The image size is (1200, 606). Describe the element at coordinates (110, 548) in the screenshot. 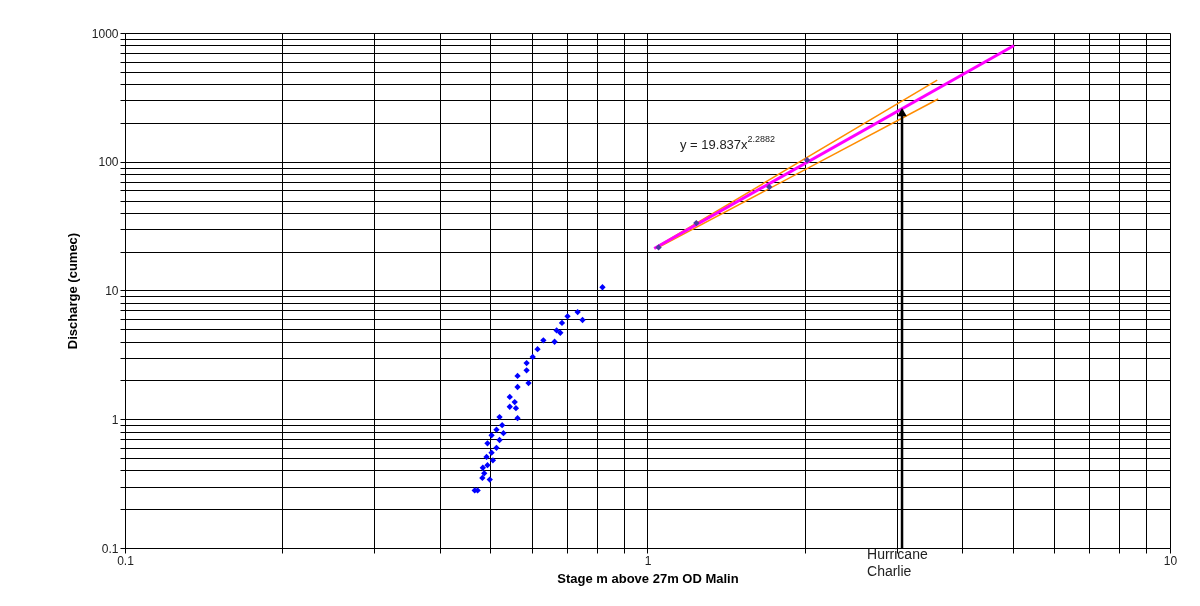

I see `y-tick-label: 0.1` at that location.